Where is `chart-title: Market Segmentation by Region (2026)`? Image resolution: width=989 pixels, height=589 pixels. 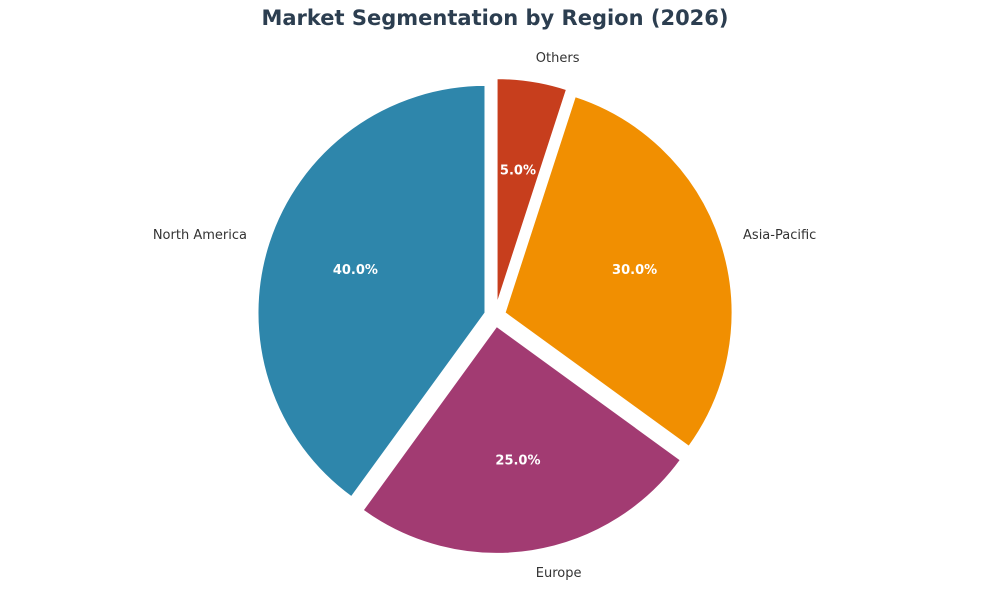 chart-title: Market Segmentation by Region (2026) is located at coordinates (494, 18).